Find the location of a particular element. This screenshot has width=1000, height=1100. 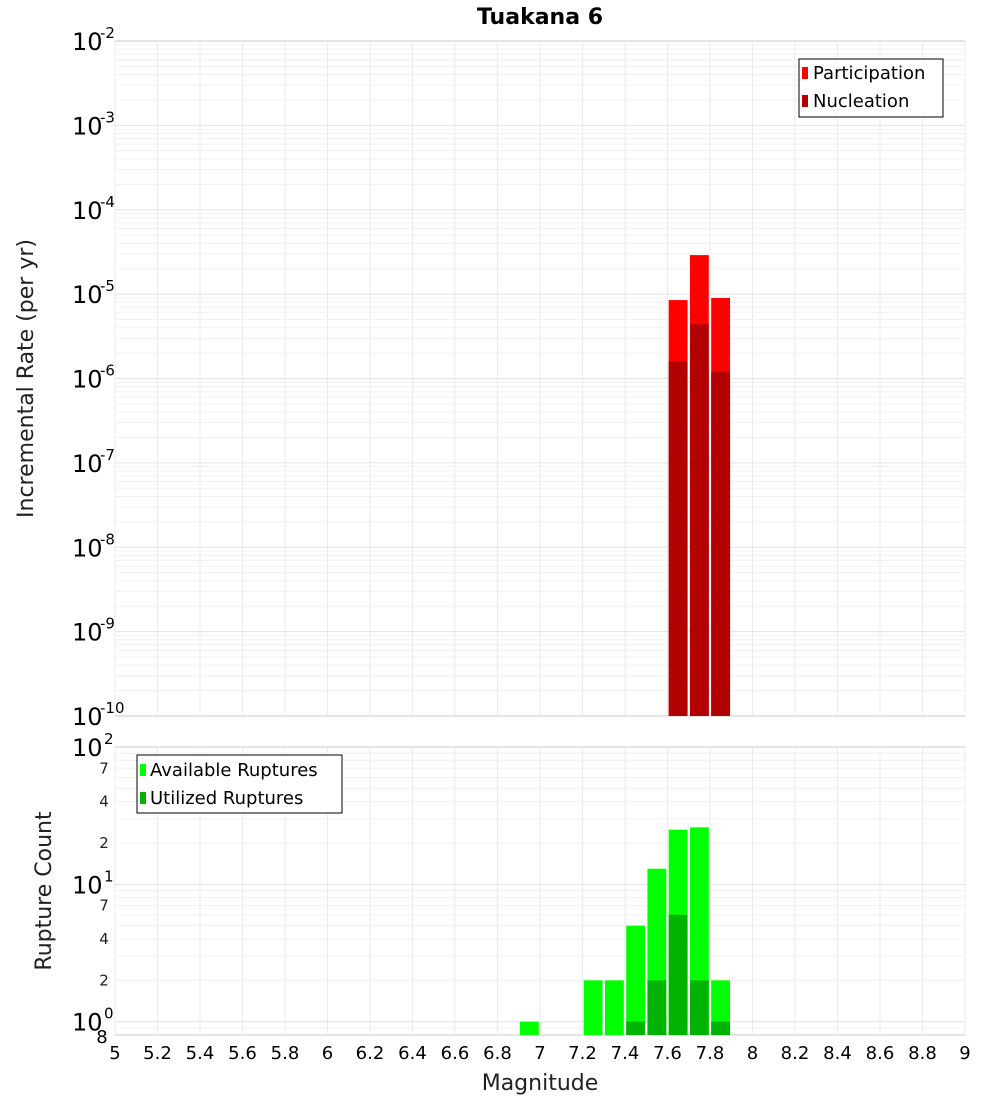

rate-y-tick-exponent: -10 is located at coordinates (112, 708).